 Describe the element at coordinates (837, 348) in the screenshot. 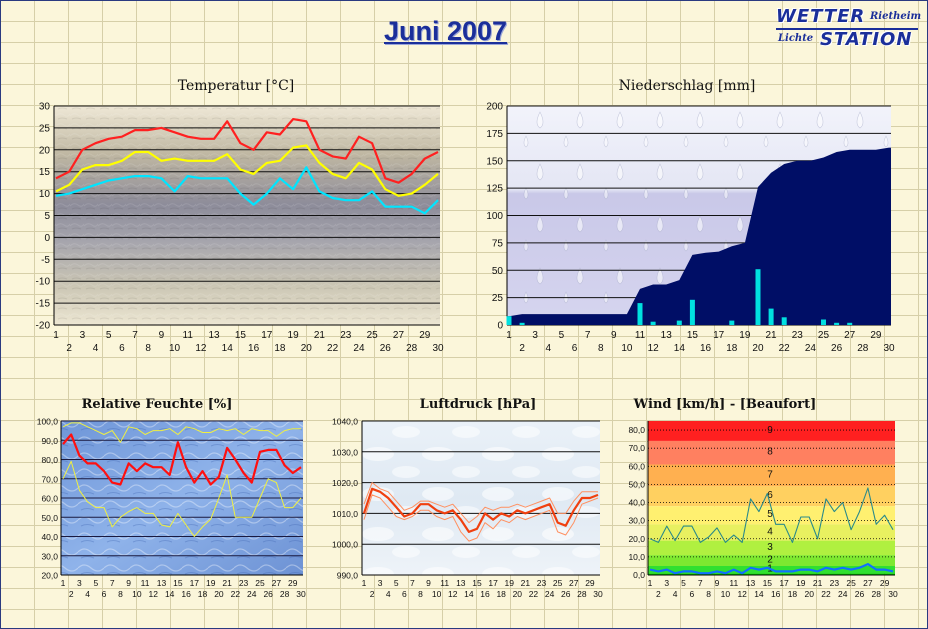

I see `x-tick-label: 26` at that location.